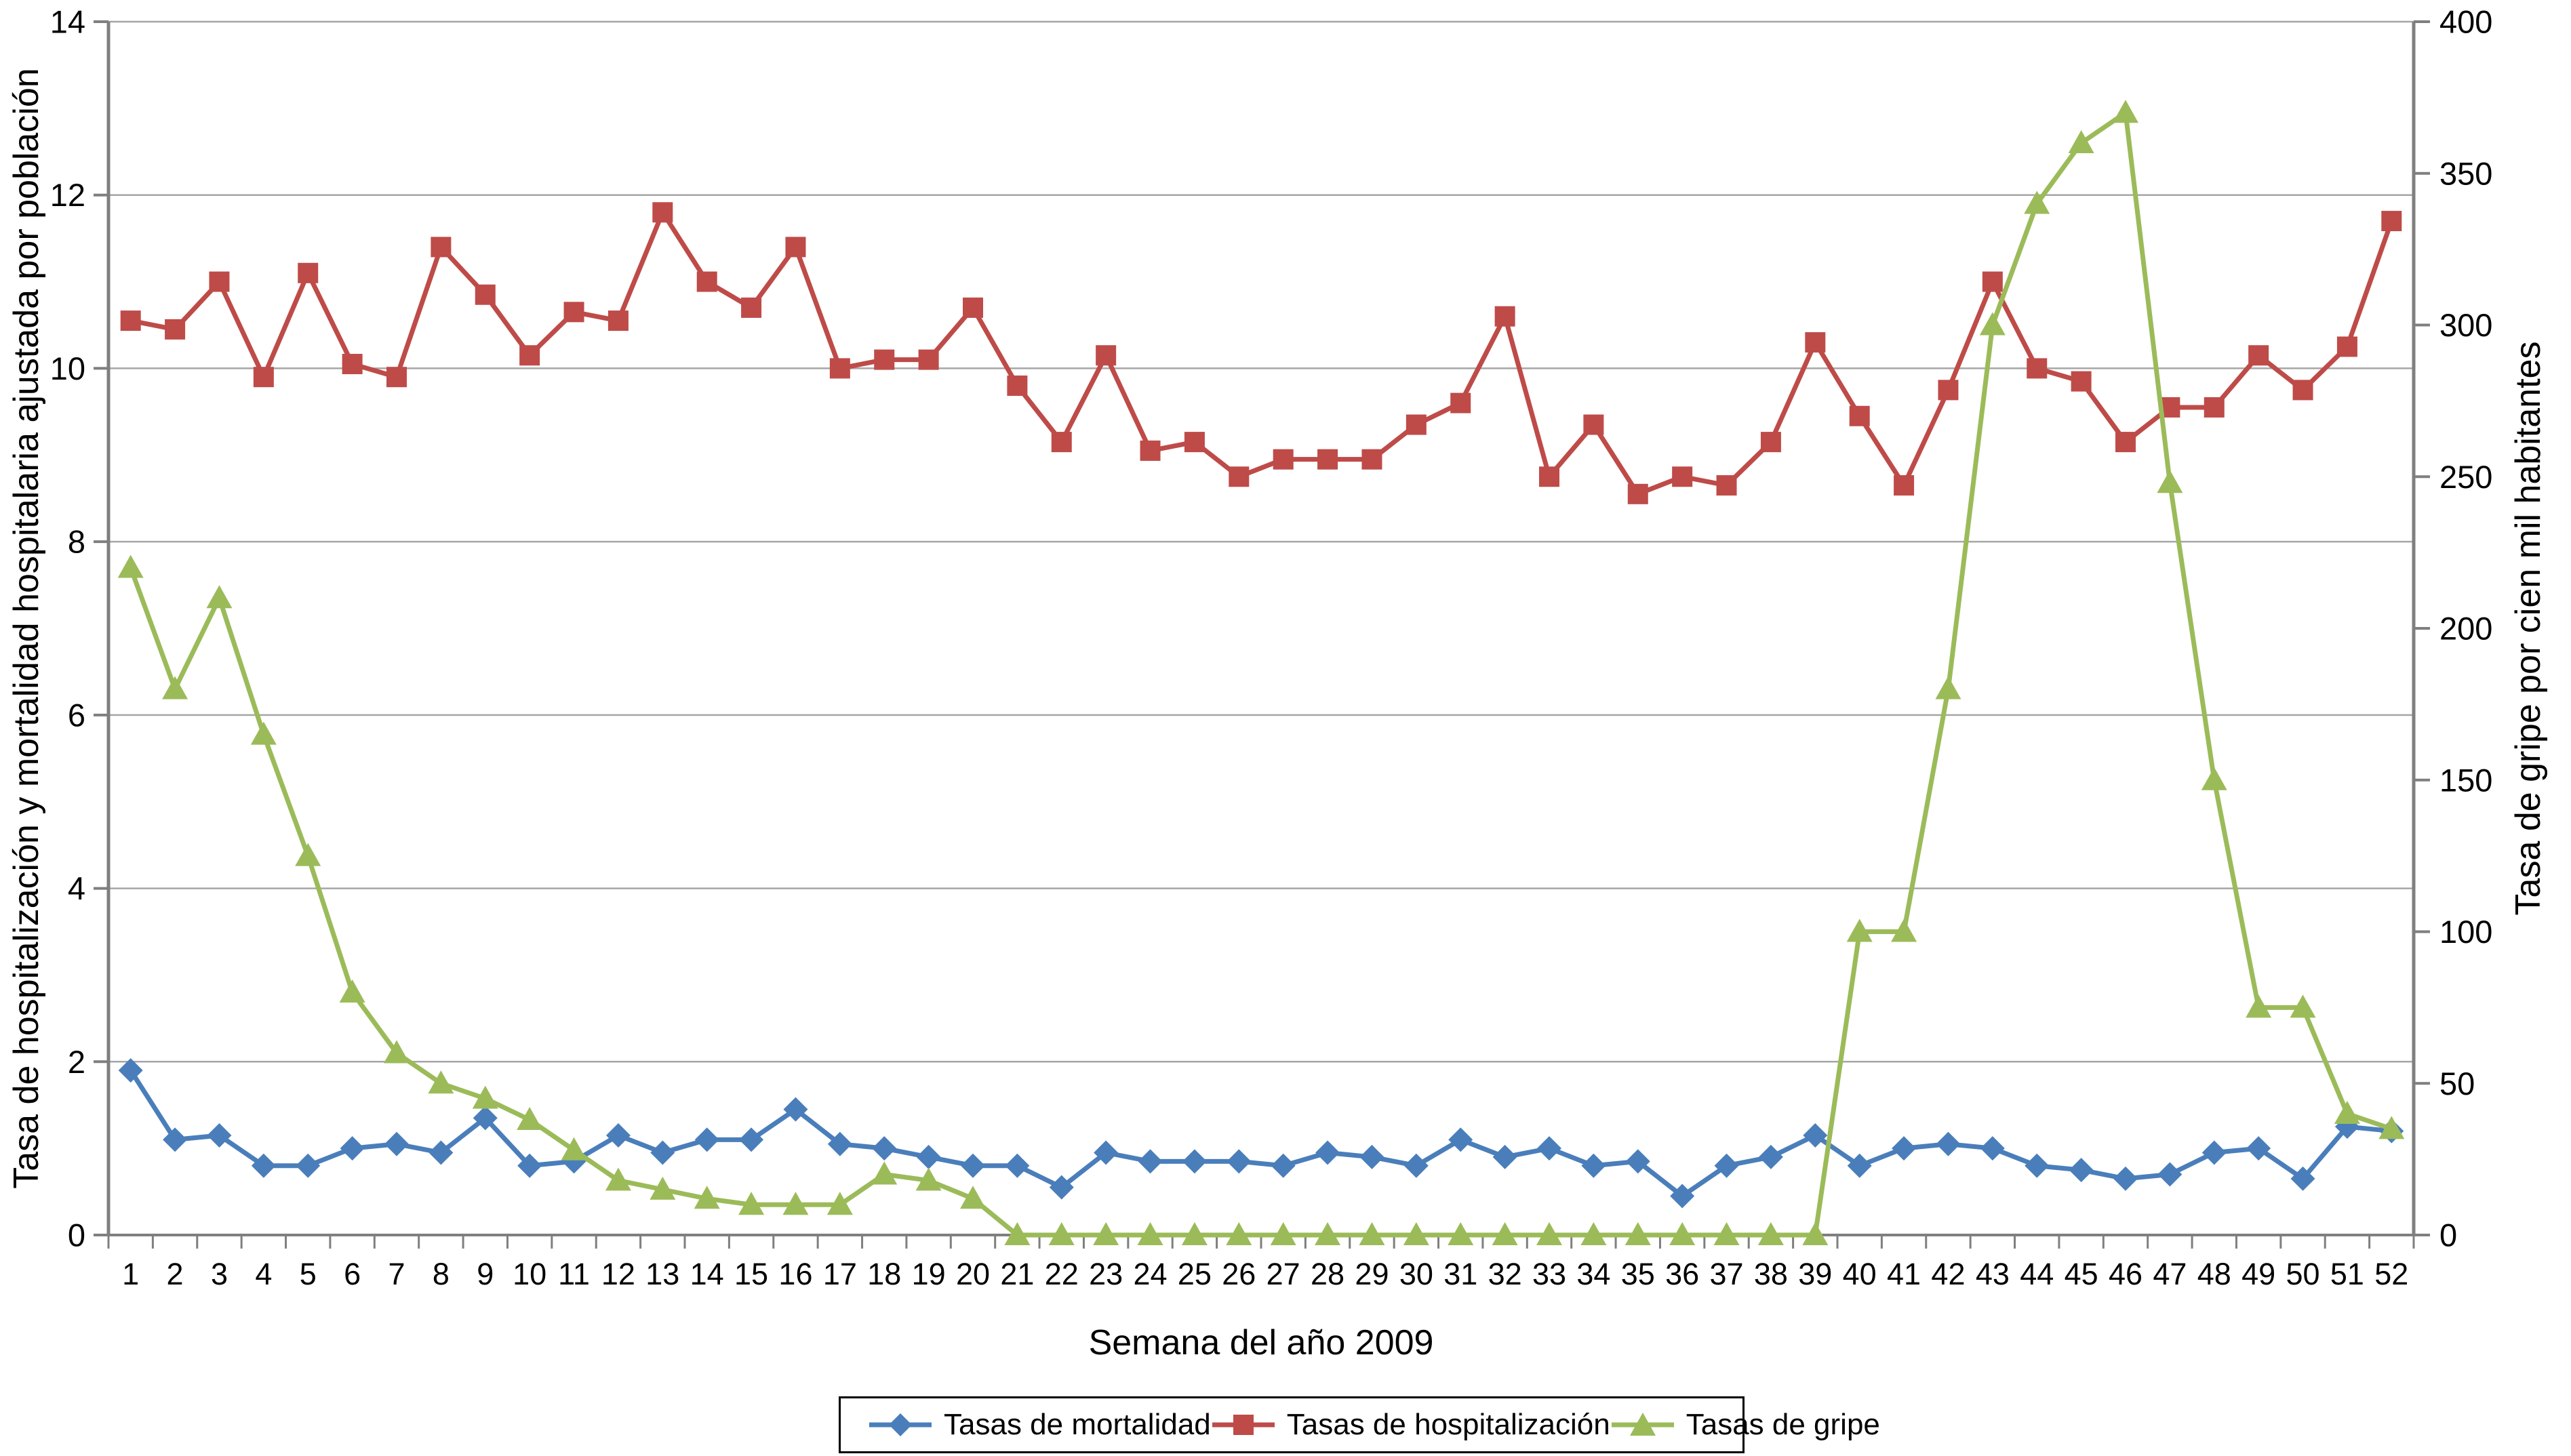 The image size is (2571, 1456). I want to click on y-right-tick-label-0: 0, so click(2448, 1235).